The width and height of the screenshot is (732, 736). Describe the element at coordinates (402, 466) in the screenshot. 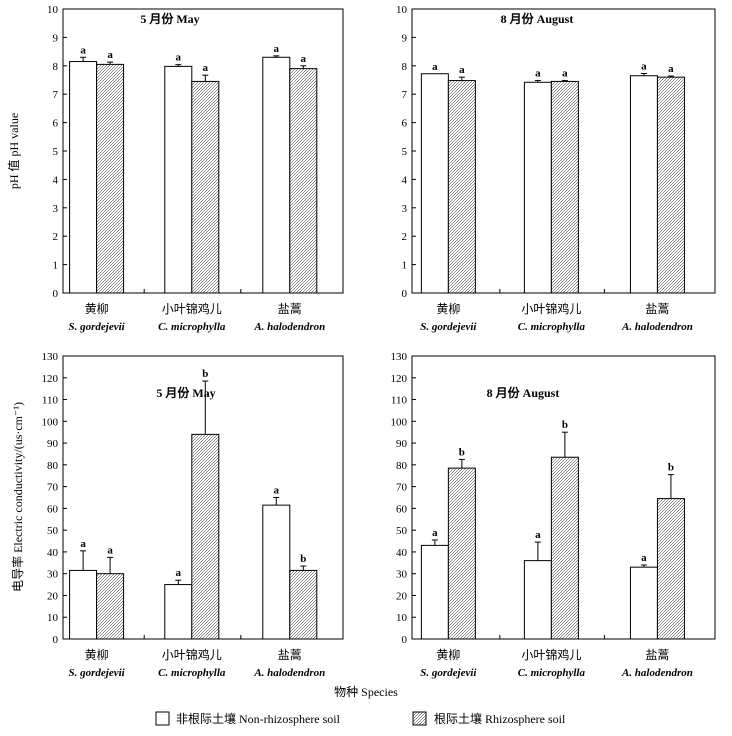

I see `y-tick-label: 80` at that location.